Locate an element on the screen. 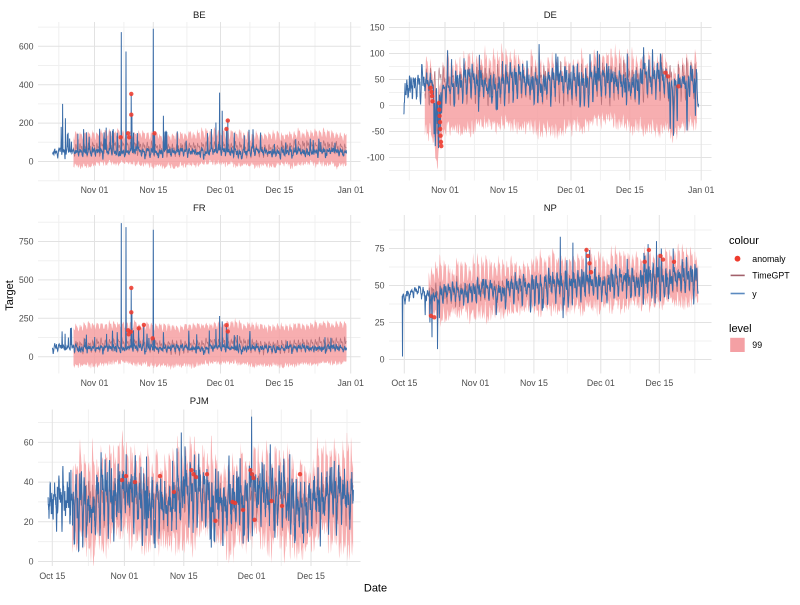 Image resolution: width=800 pixels, height=605 pixels. svg-text: 40 is located at coordinates (29, 482).